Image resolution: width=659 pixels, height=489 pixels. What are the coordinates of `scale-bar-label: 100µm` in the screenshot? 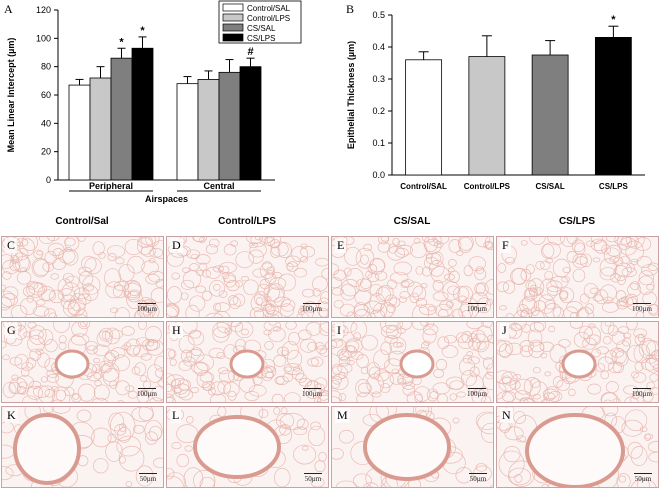 It's located at (312, 309).